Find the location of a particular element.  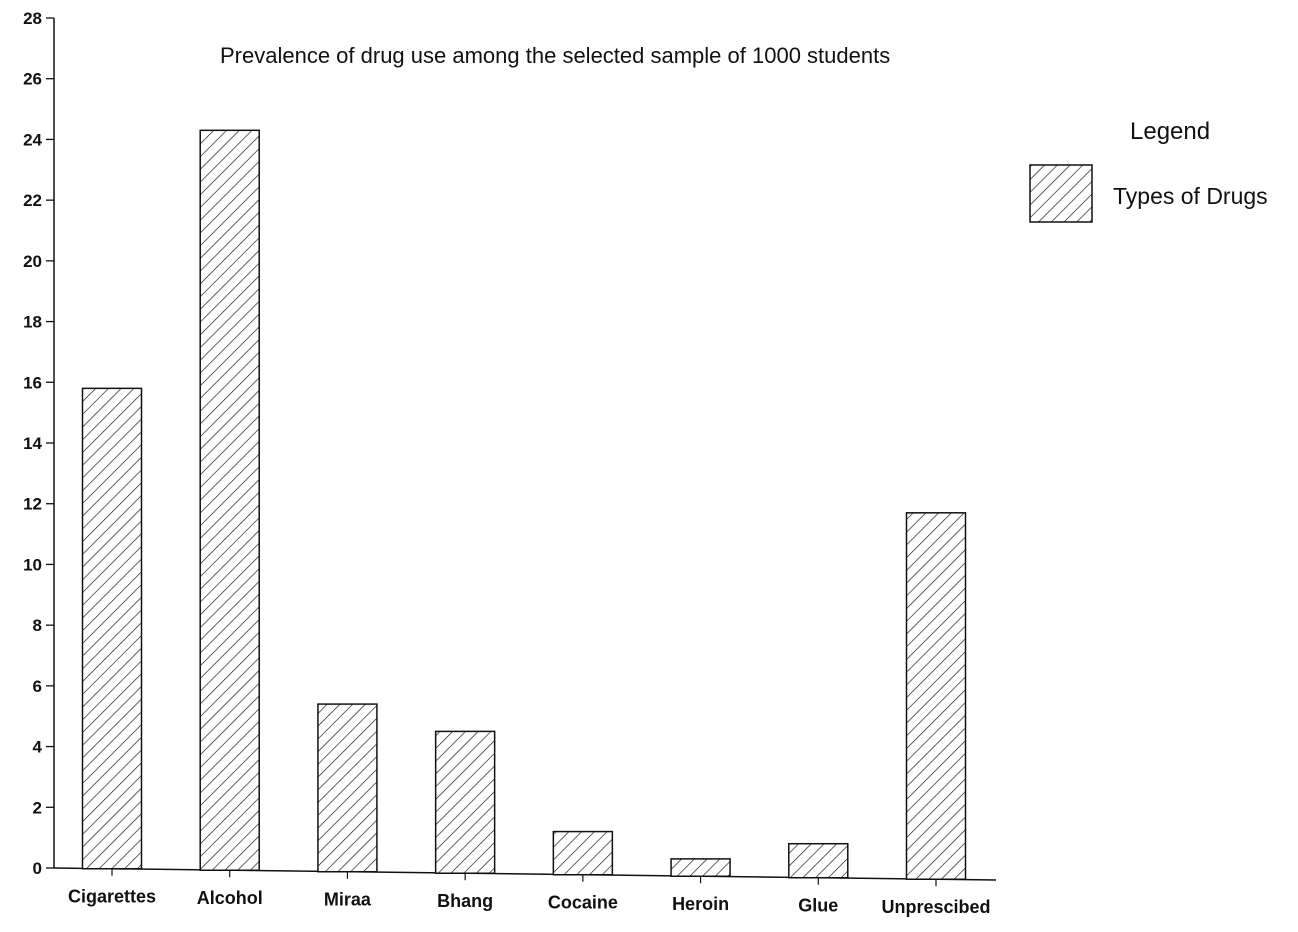

x-tick-label: Bhang is located at coordinates (465, 901).